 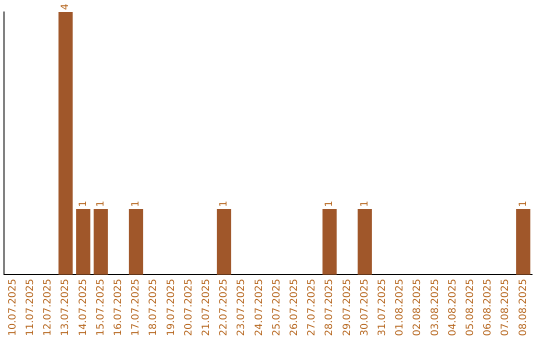 I want to click on x-tick-label: 23.07.2025, so click(x=242, y=307).